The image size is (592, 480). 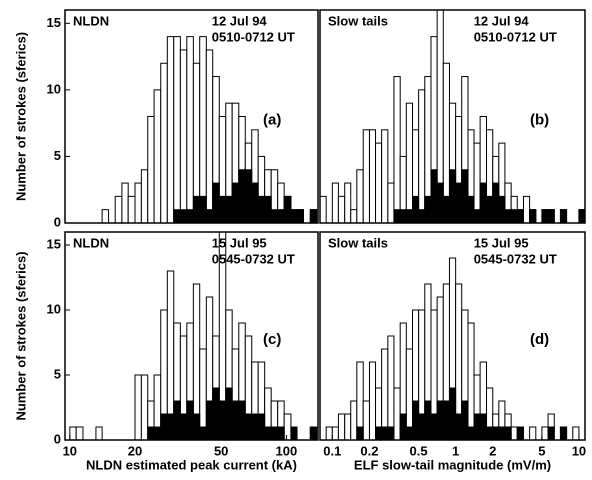 What do you see at coordinates (541, 450) in the screenshot?
I see `x-tick-label: 5` at bounding box center [541, 450].